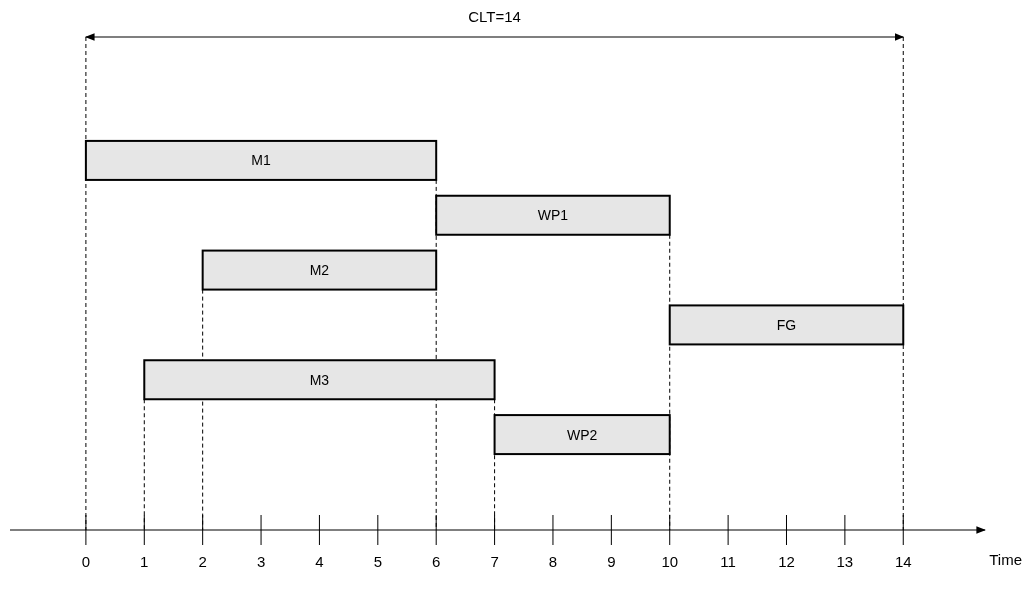 The width and height of the screenshot is (1026, 594). I want to click on x-tick-label: 13, so click(845, 561).